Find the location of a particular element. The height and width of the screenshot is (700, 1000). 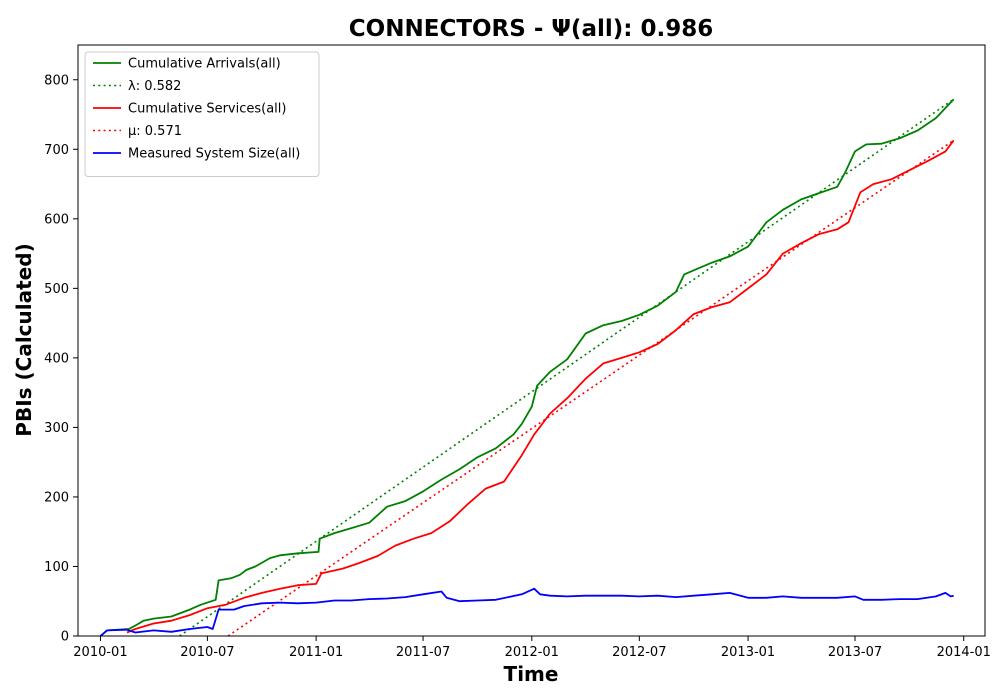

x-axis-label: Time is located at coordinates (531, 674).